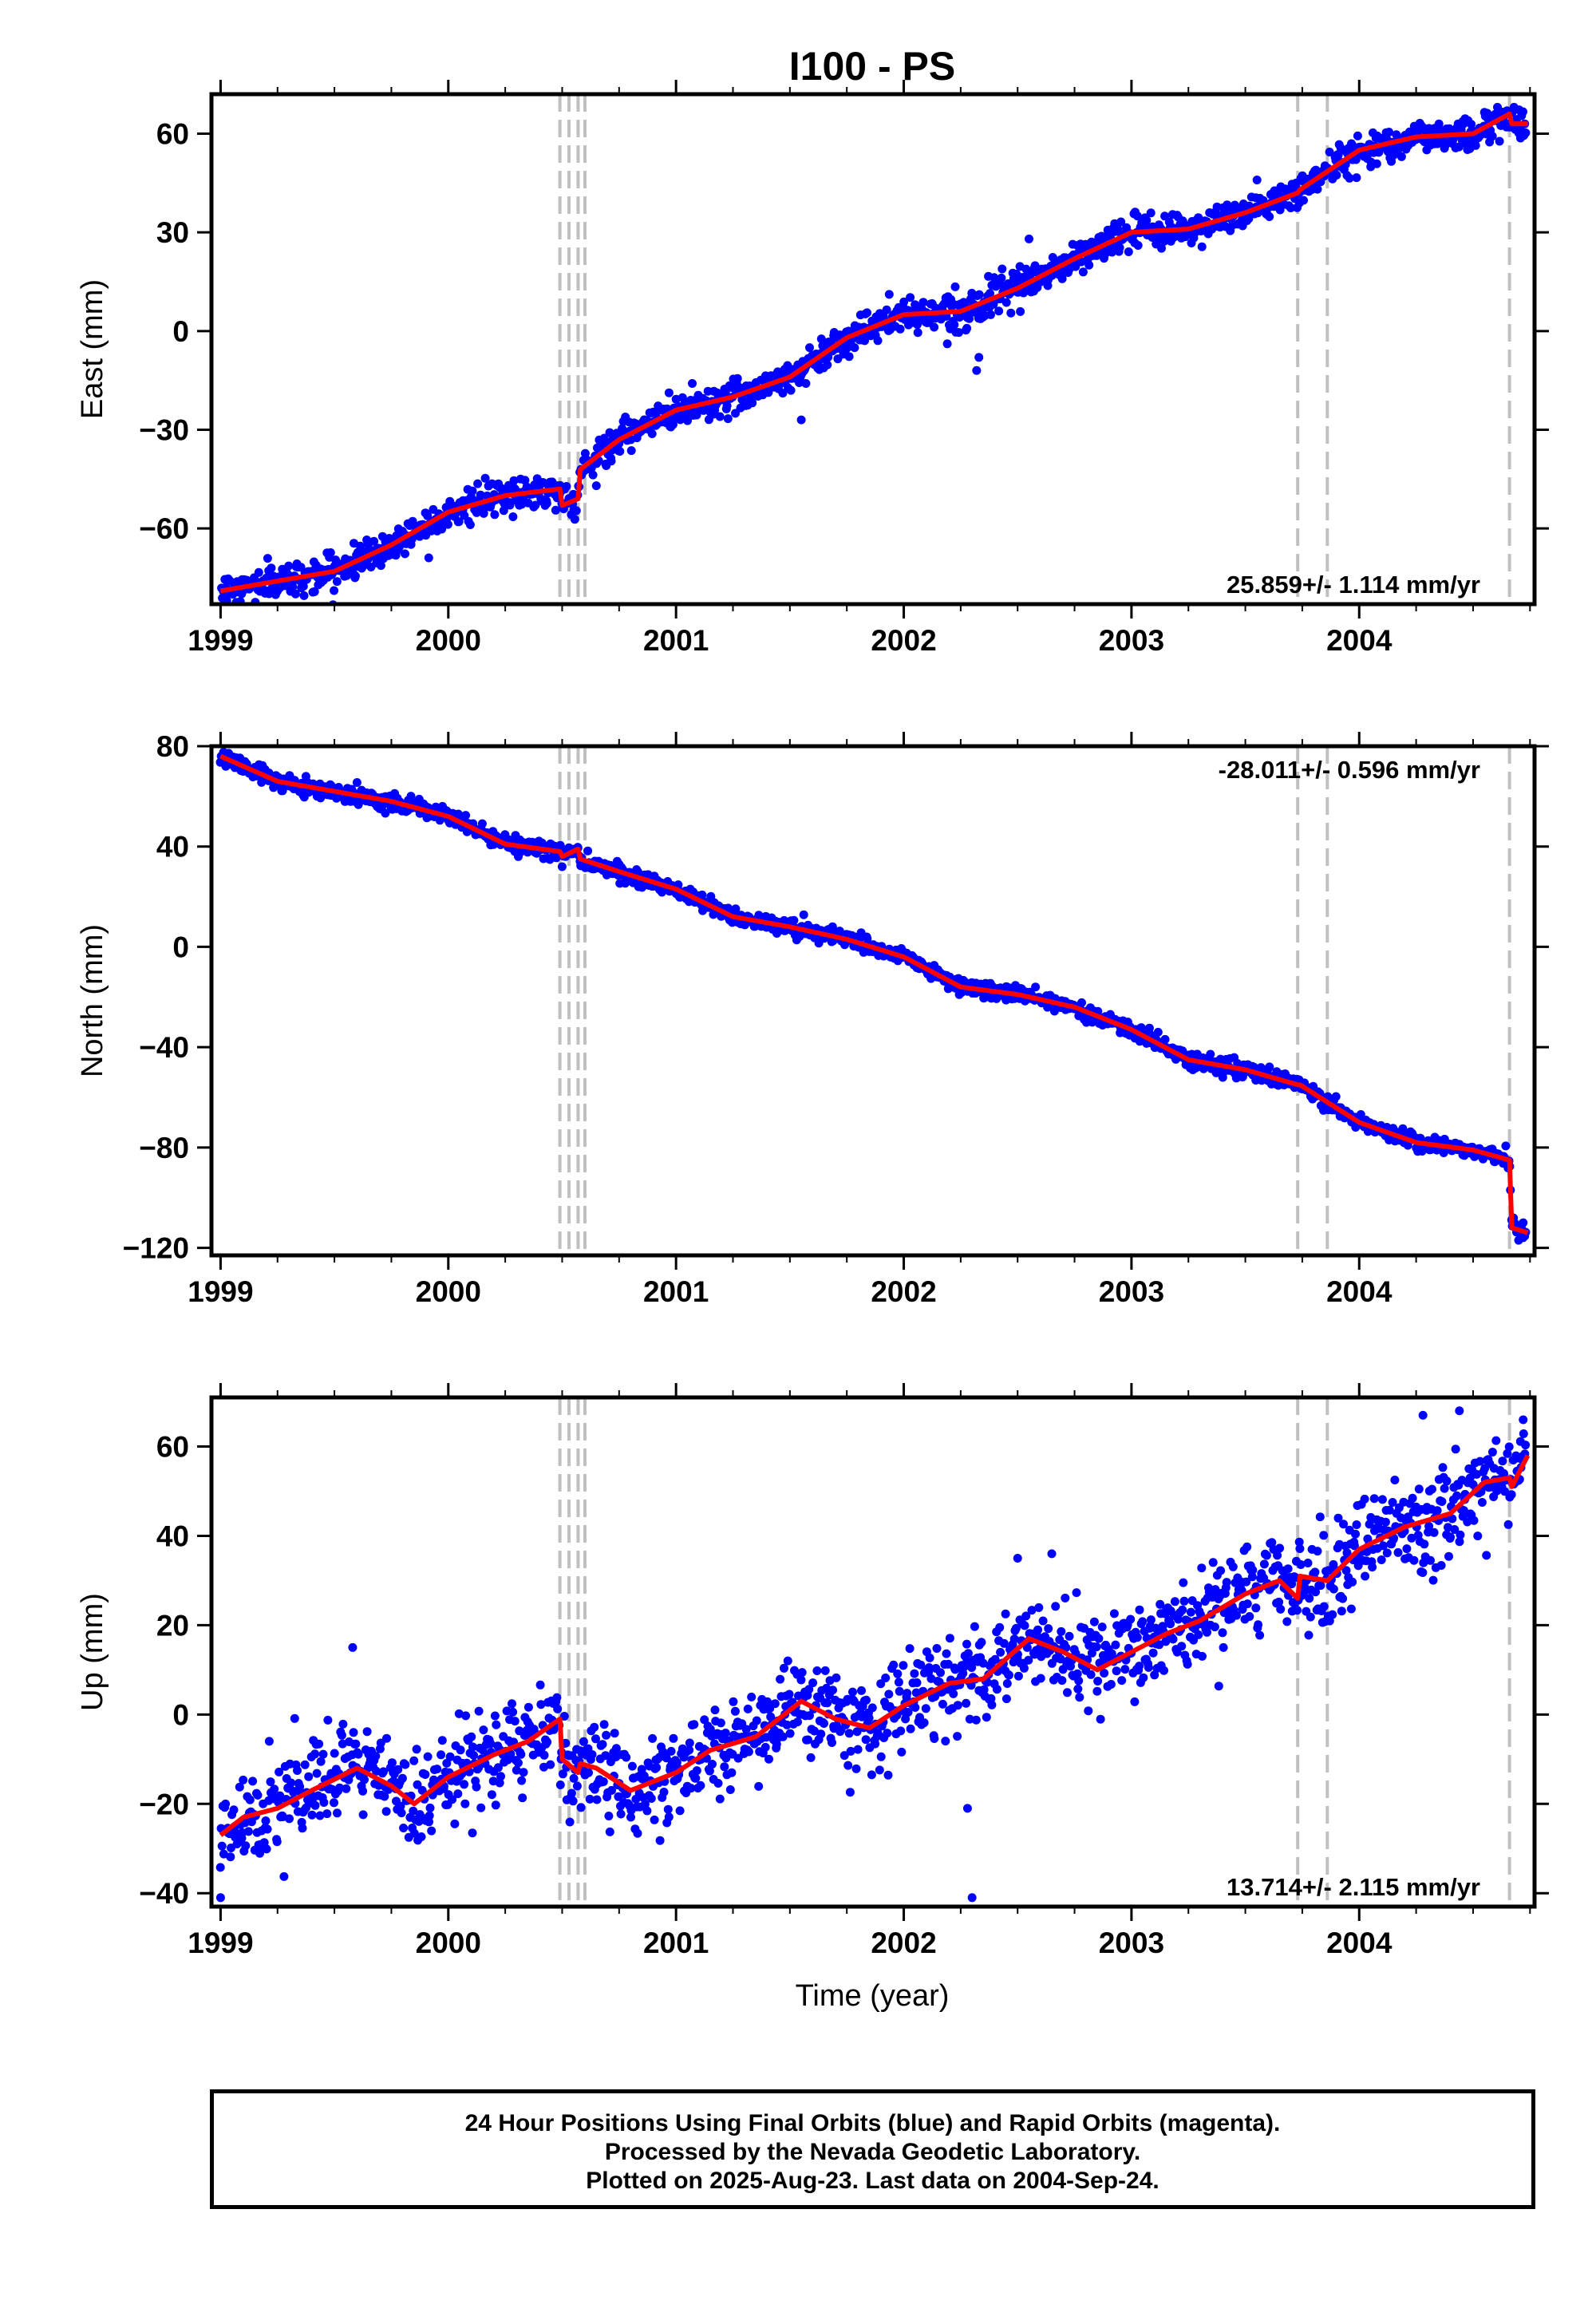  What do you see at coordinates (1349, 770) in the screenshot?
I see `rate-label: -28.011+/- 0.596 mm/yr` at bounding box center [1349, 770].